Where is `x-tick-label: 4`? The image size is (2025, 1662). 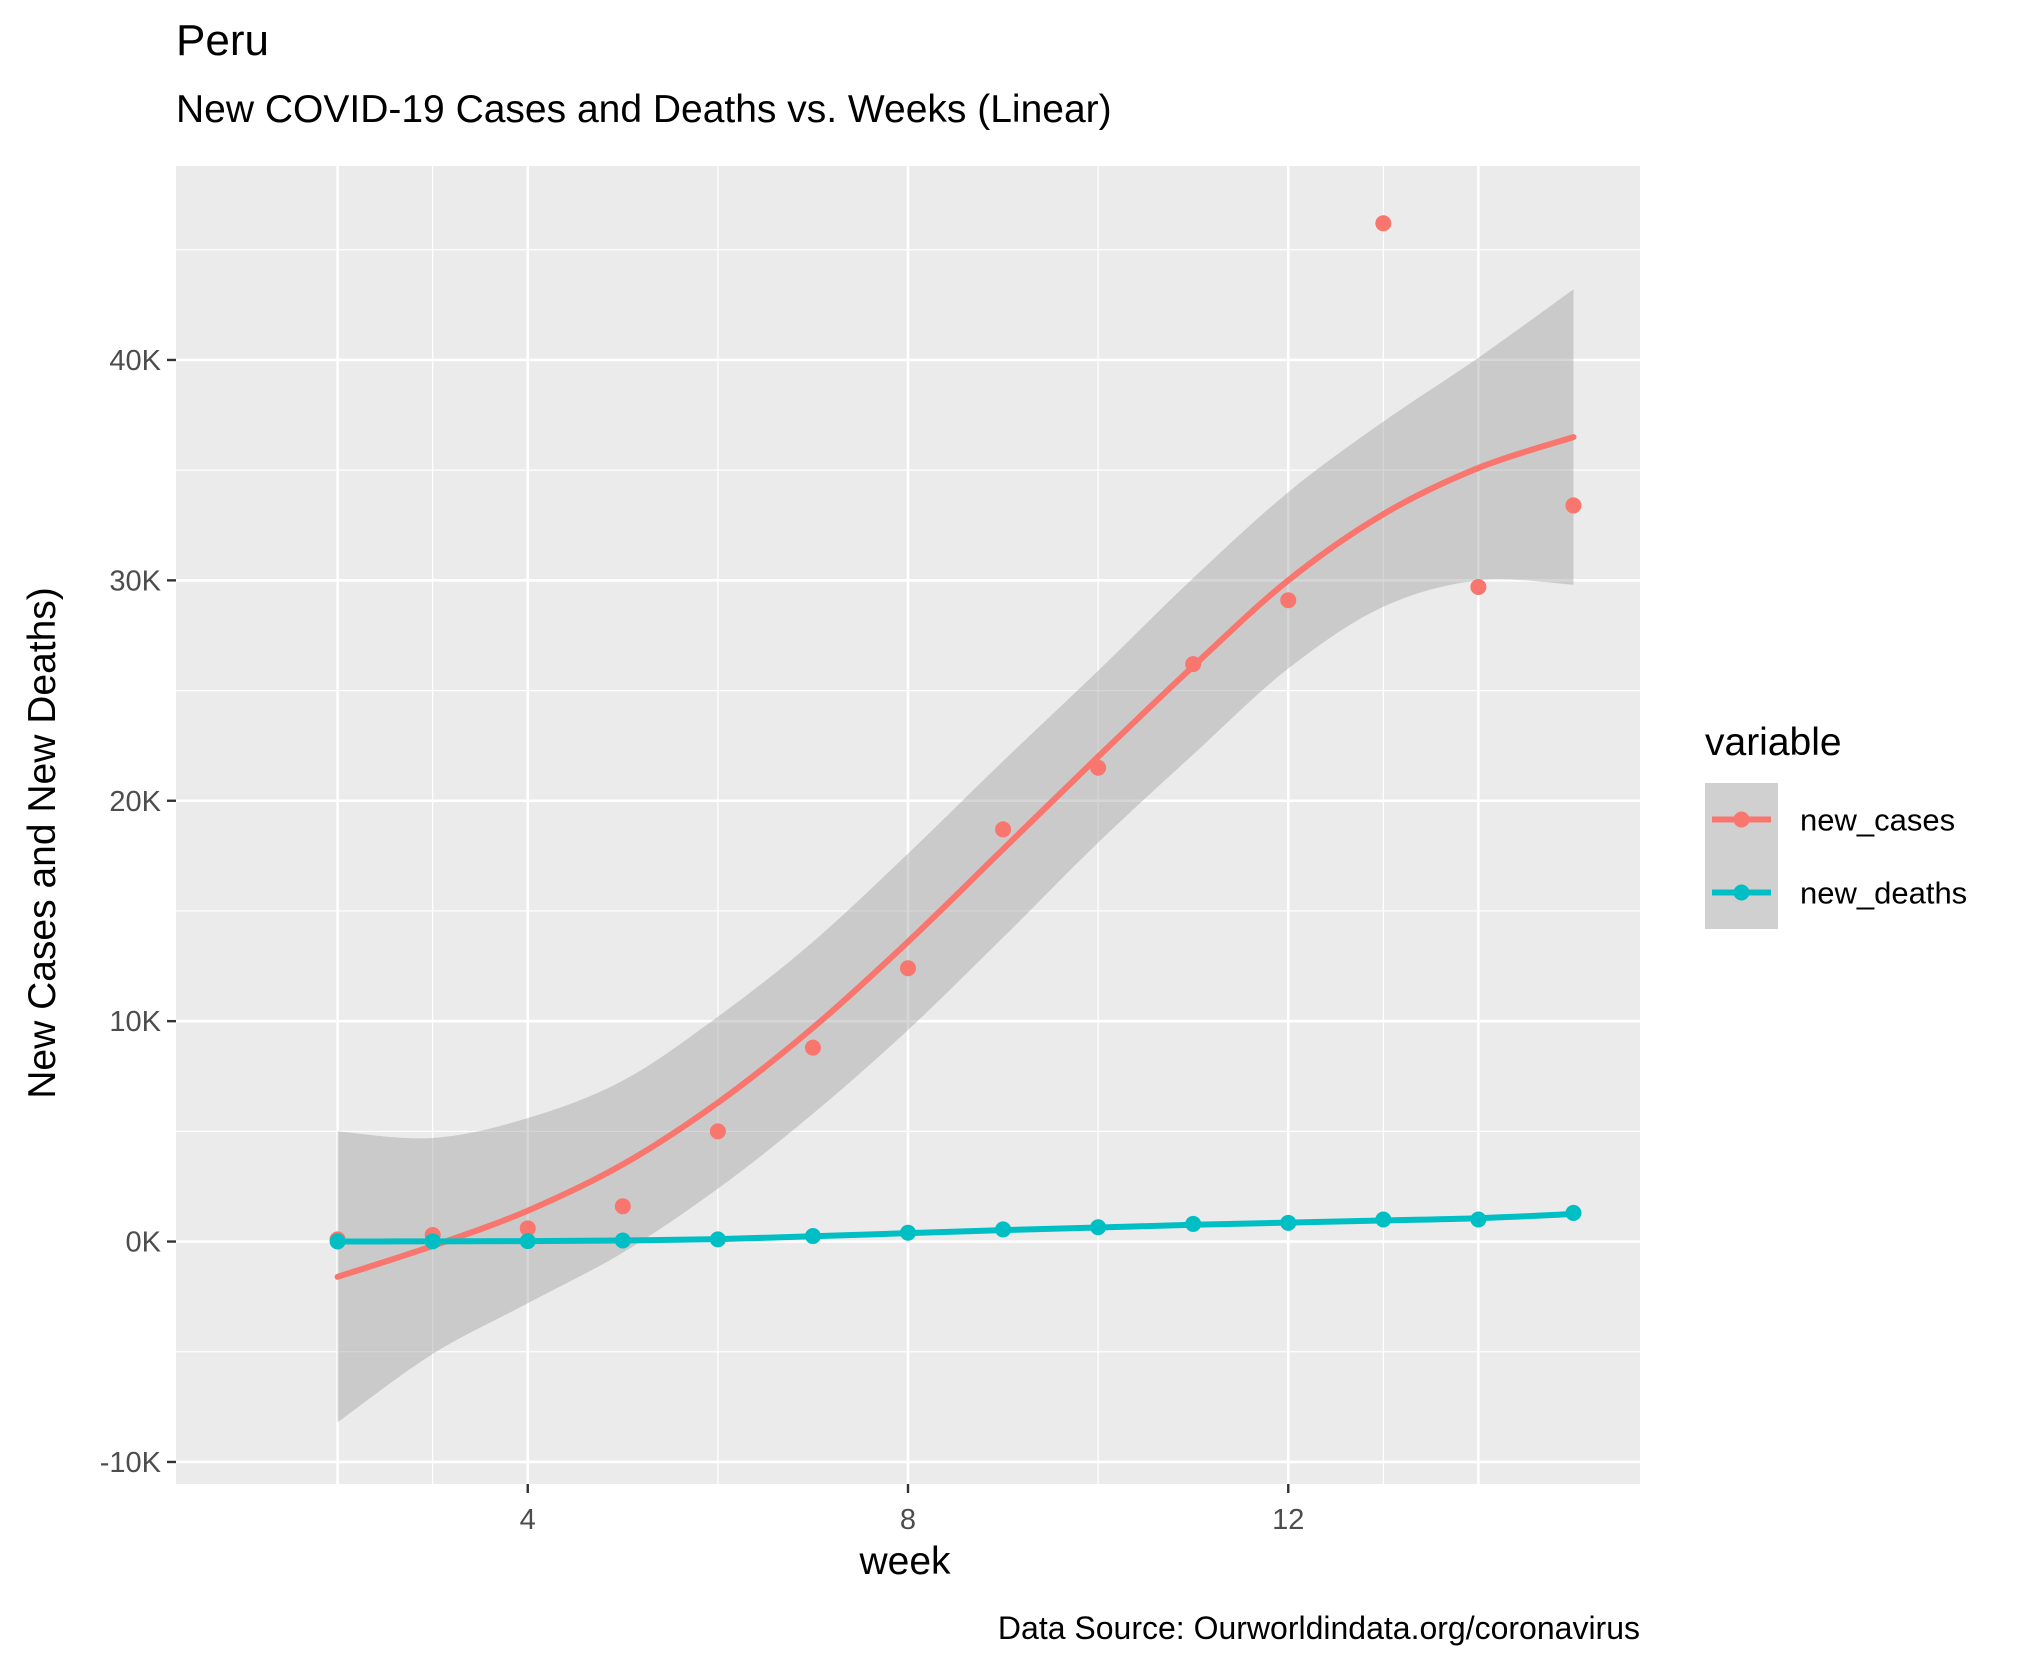 x-tick-label: 4 is located at coordinates (528, 1520).